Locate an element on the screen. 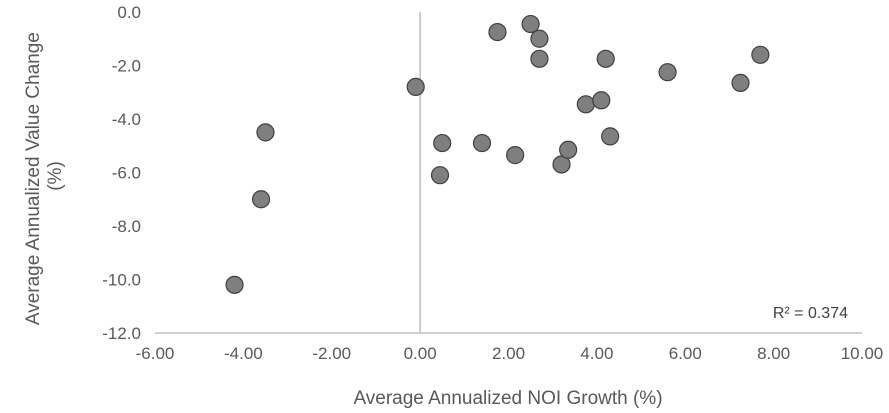  x-tick-labels: -6.00 -4.00 -2.00 0.00 2.00 4.00 6.00 8.00 10.00 is located at coordinates (510, 353).